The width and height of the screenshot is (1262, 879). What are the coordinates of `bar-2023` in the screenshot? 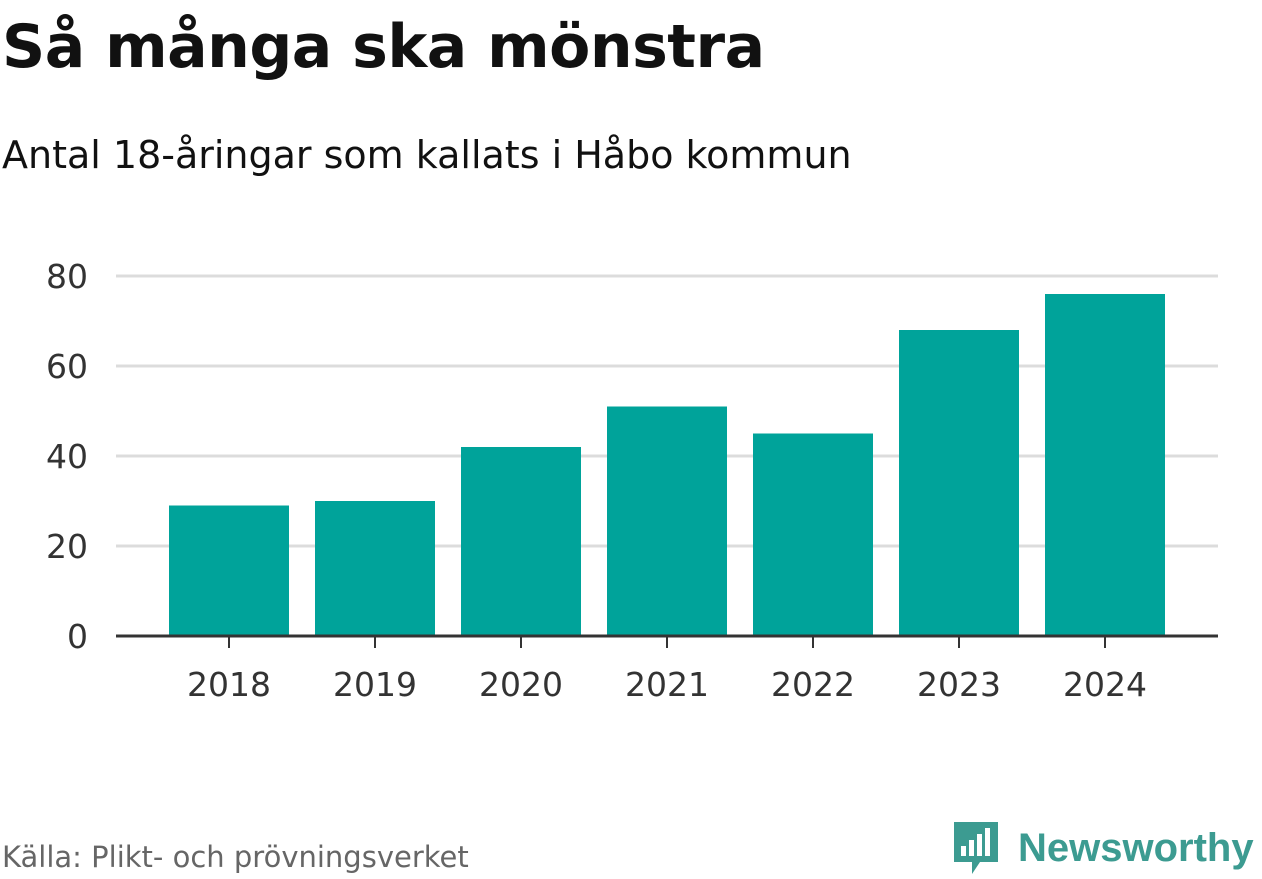 It's located at (959, 483).